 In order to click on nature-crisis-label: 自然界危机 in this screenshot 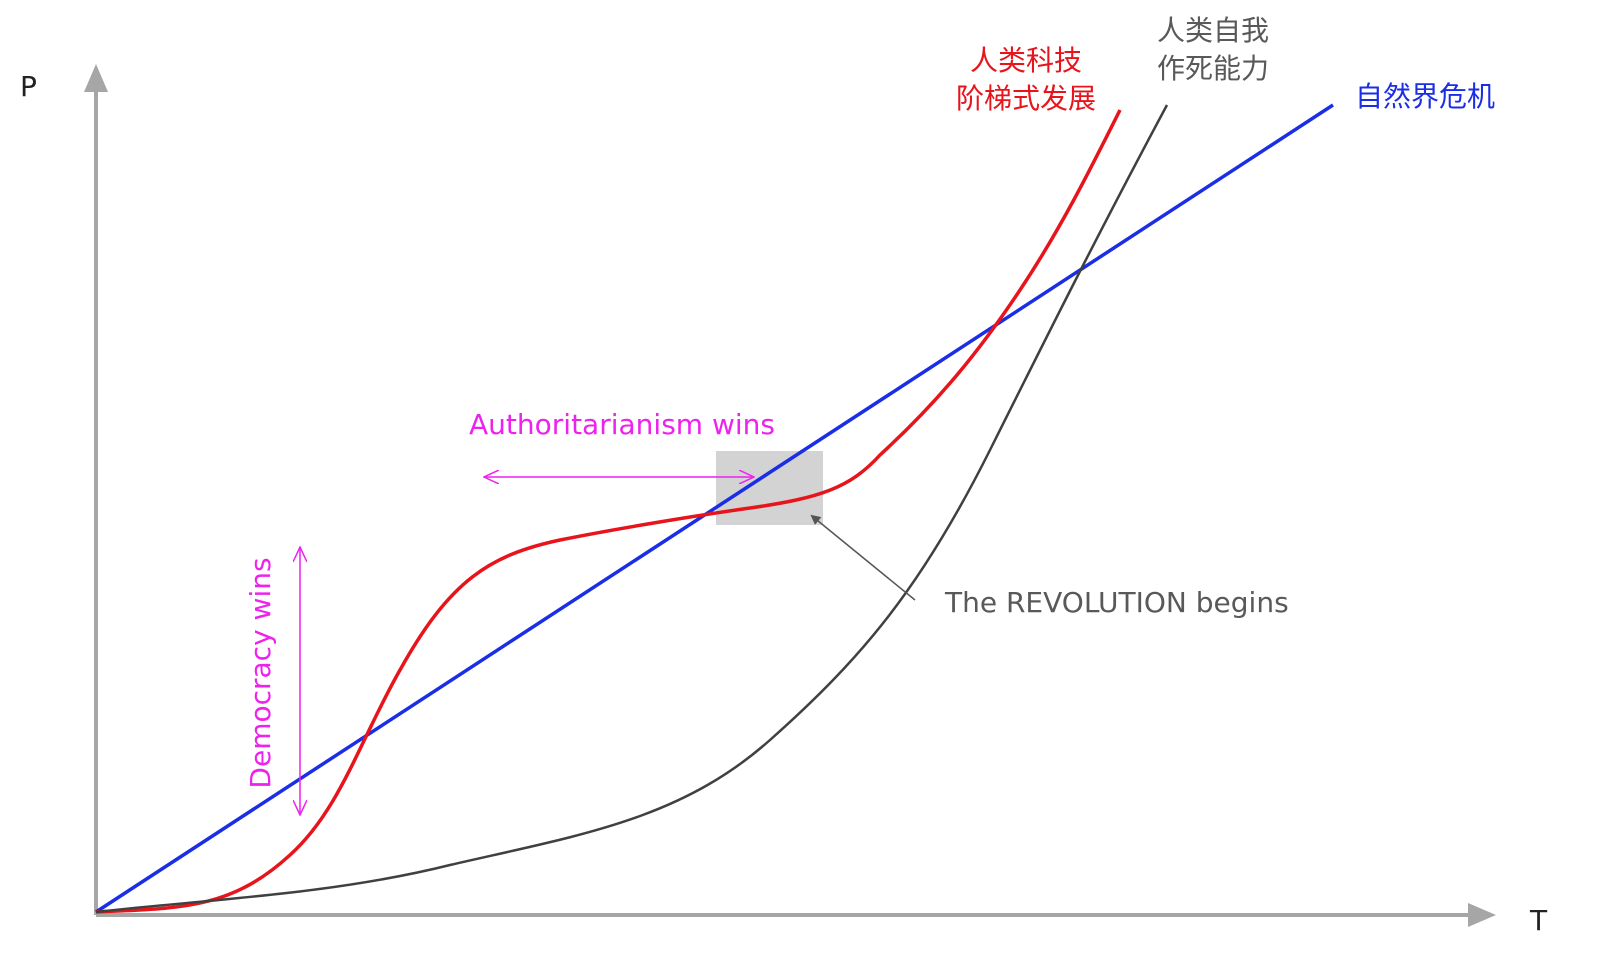, I will do `click(1425, 96)`.